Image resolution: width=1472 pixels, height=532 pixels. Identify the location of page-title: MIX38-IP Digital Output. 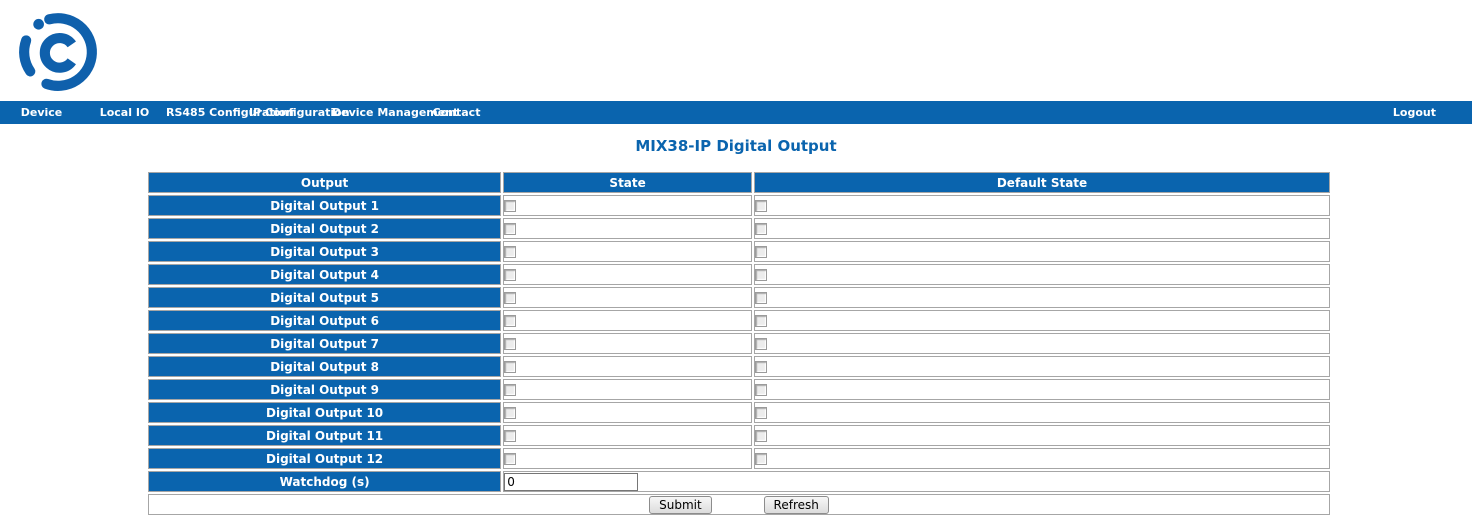
(736, 146).